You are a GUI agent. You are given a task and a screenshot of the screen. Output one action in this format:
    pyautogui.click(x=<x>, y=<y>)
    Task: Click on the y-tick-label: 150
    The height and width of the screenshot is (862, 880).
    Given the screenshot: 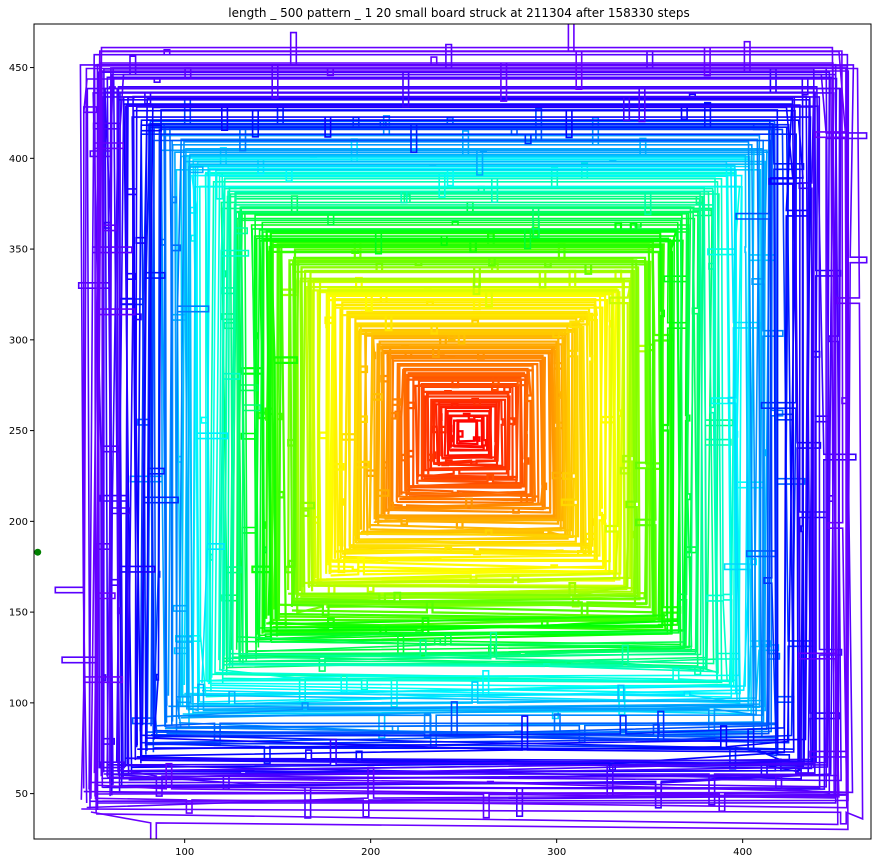 What is the action you would take?
    pyautogui.click(x=18, y=613)
    